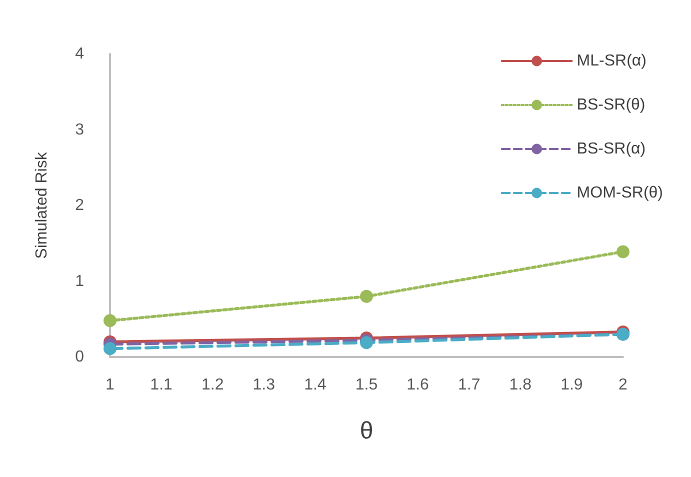 The width and height of the screenshot is (691, 477). What do you see at coordinates (79, 129) in the screenshot?
I see `y-tick-label: 3` at bounding box center [79, 129].